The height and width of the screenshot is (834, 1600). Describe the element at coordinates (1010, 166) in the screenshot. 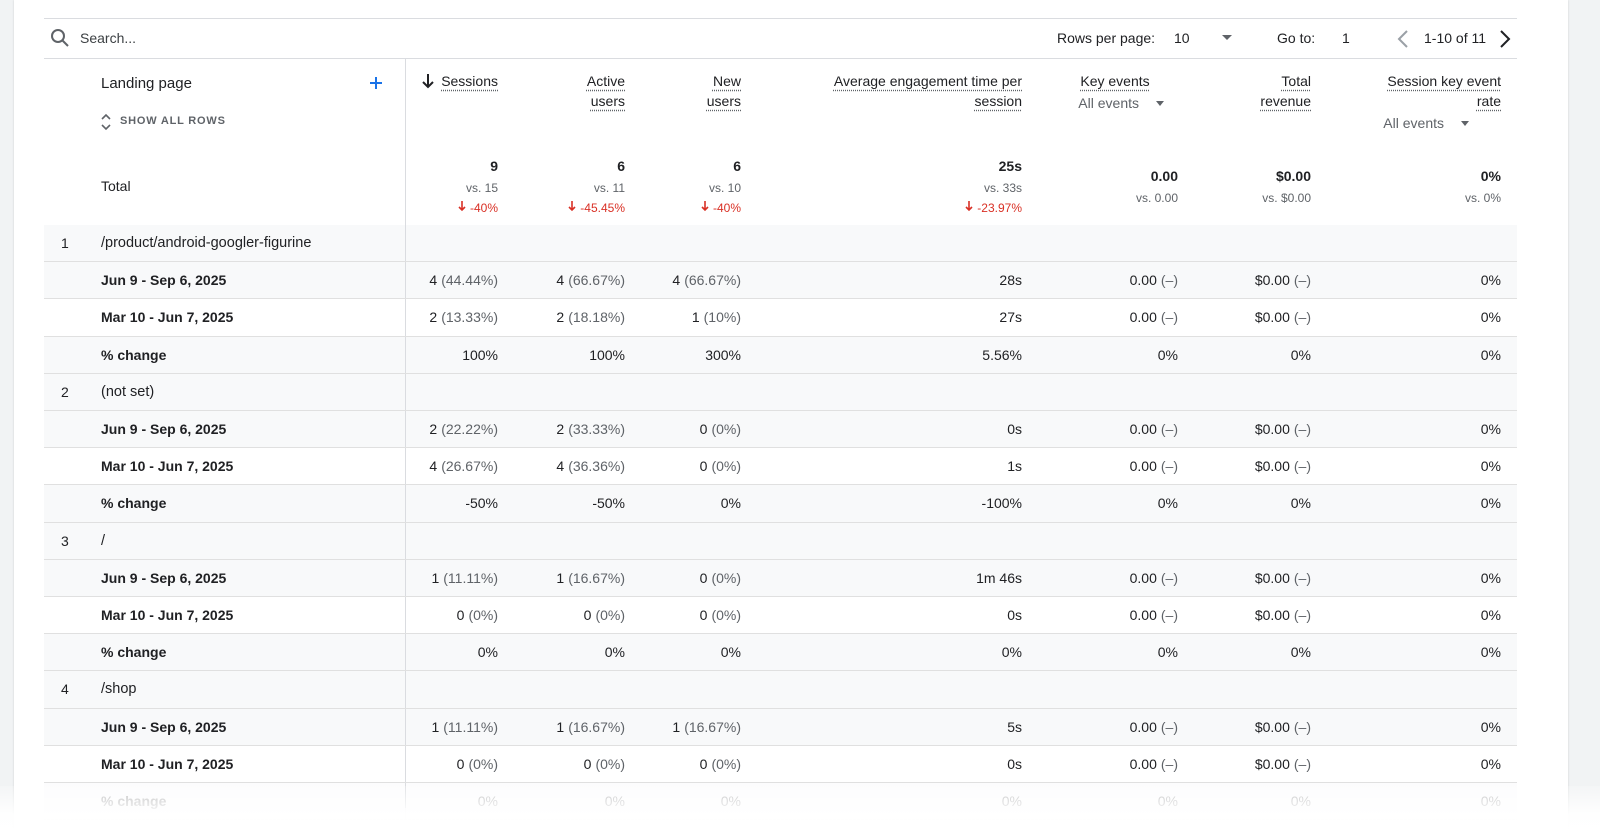

I see `total-value: 25s` at that location.